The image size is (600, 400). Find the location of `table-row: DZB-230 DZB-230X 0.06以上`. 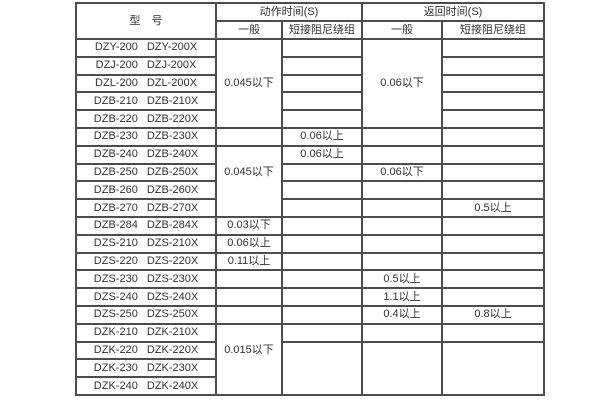

table-row: DZB-230 DZB-230X 0.06以上 is located at coordinates (310, 136).